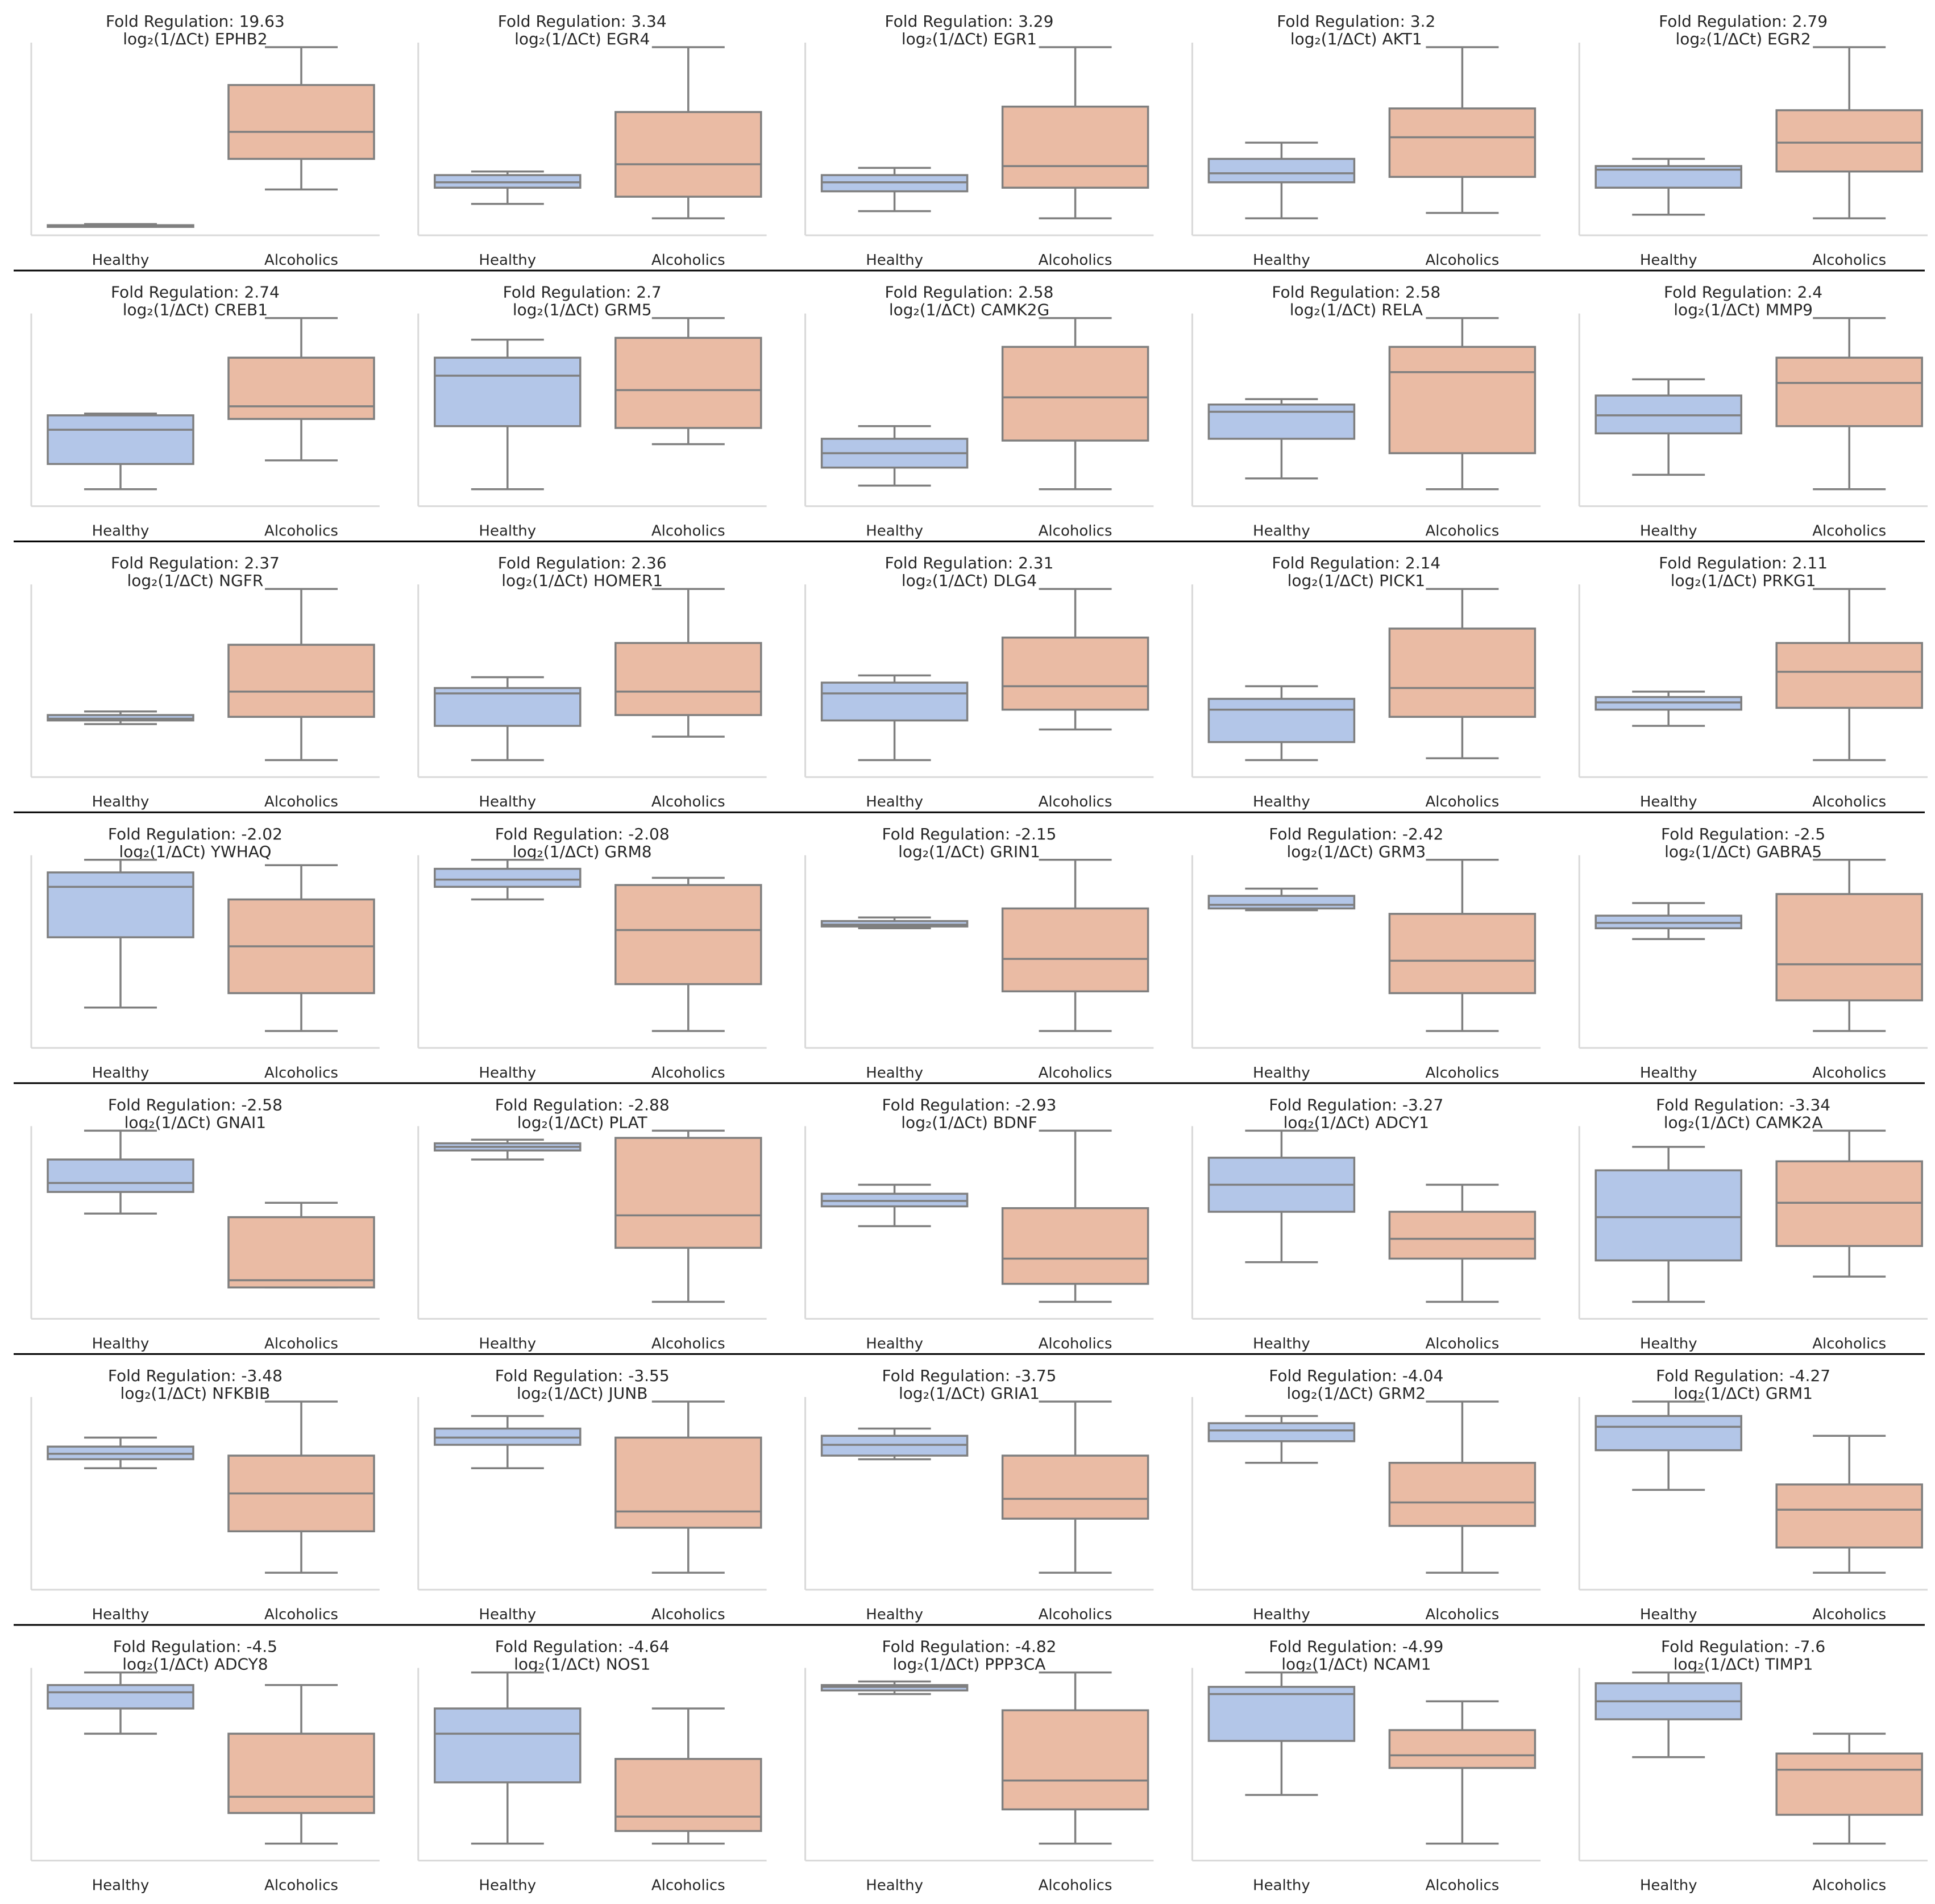 The height and width of the screenshot is (1904, 1935). Describe the element at coordinates (196, 1393) in the screenshot. I see `panel-ylabel: log₂(1/ΔCt) NFKBIB` at that location.